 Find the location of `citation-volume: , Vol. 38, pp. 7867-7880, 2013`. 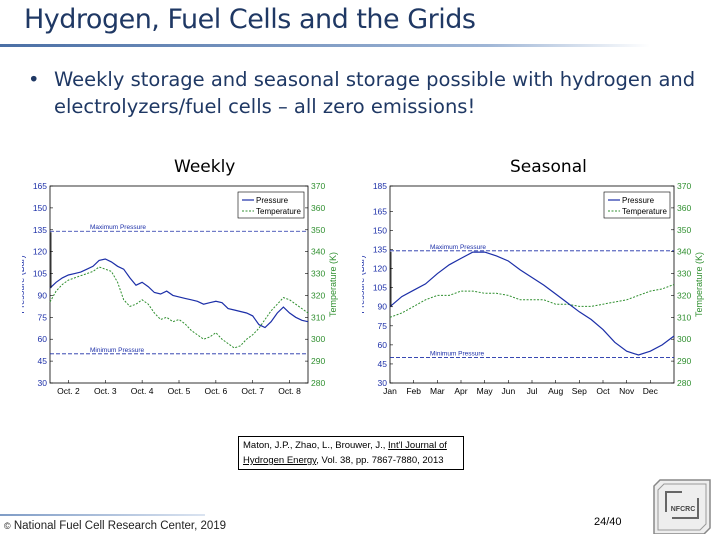

citation-volume: , Vol. 38, pp. 7867-7880, 2013 is located at coordinates (380, 460).